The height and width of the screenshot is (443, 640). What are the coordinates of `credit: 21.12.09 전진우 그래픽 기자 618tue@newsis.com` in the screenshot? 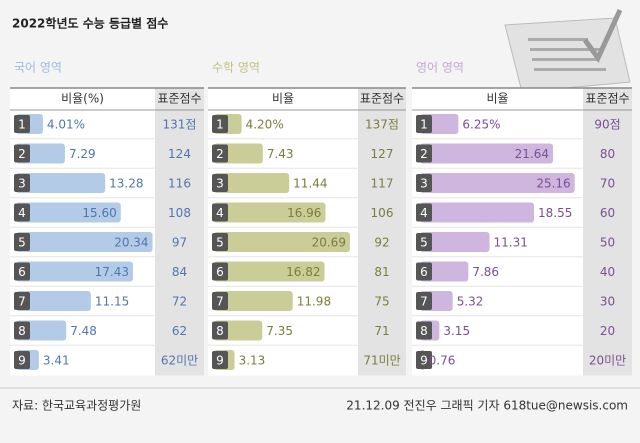 It's located at (487, 406).